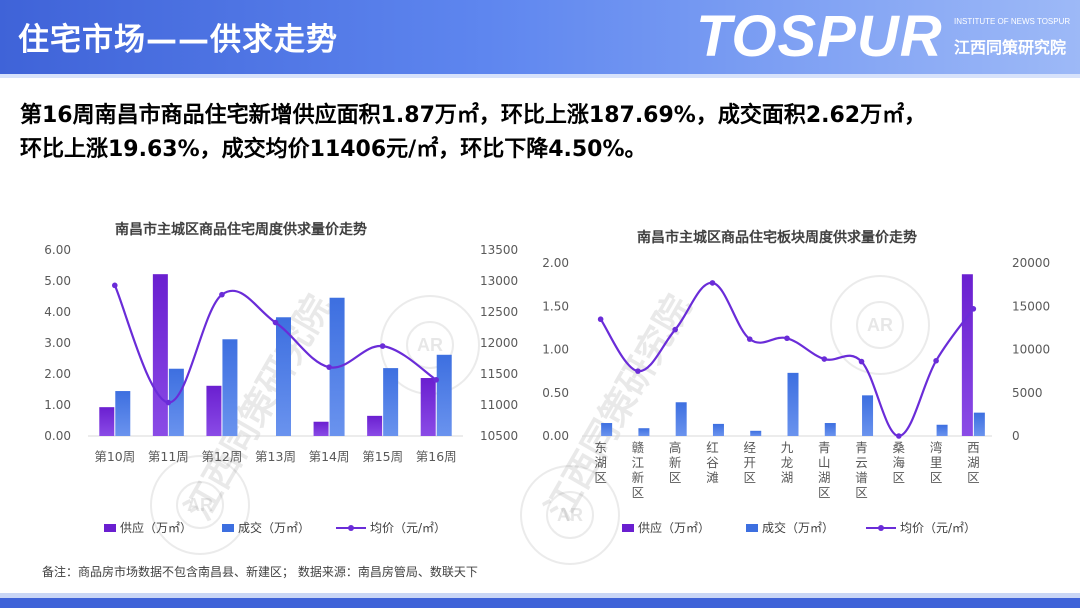 This screenshot has height=608, width=1080. What do you see at coordinates (57, 374) in the screenshot?
I see `y-left-tick-label: 2.00` at bounding box center [57, 374].